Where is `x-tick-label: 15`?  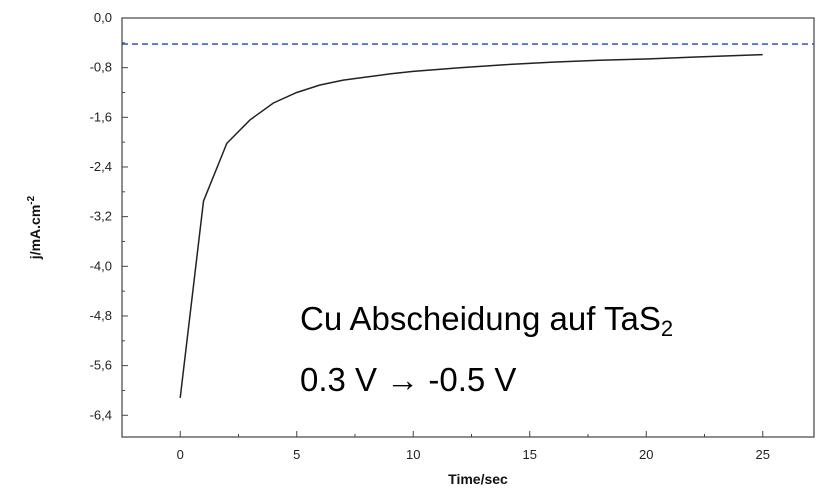 x-tick-label: 15 is located at coordinates (530, 454).